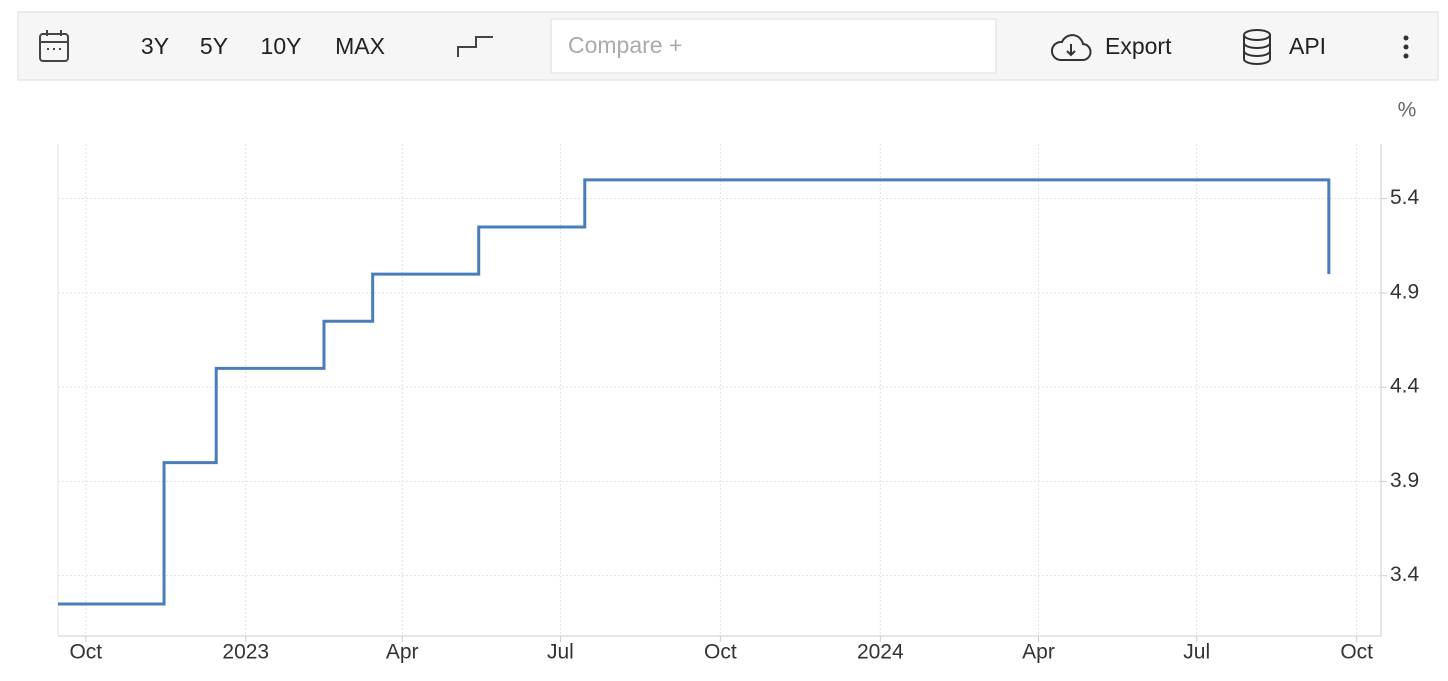 Image resolution: width=1448 pixels, height=681 pixels. I want to click on x-tick-label: 2023, so click(245, 652).